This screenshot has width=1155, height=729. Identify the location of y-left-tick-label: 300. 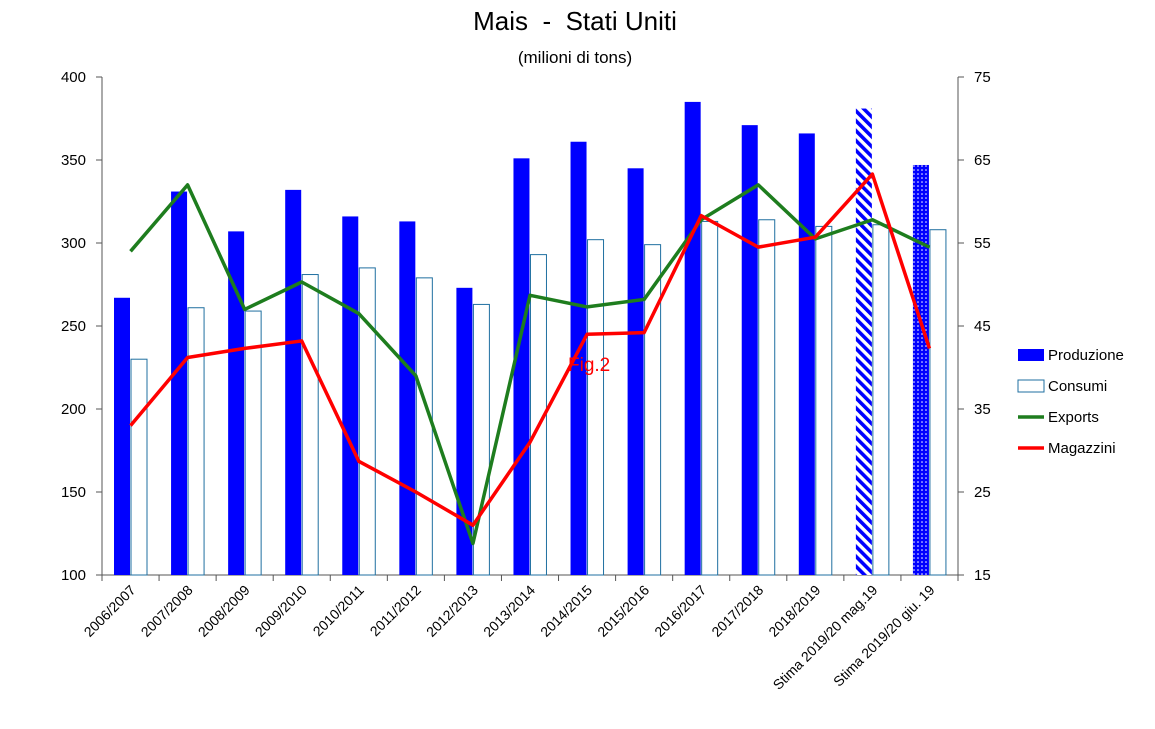
(73, 243).